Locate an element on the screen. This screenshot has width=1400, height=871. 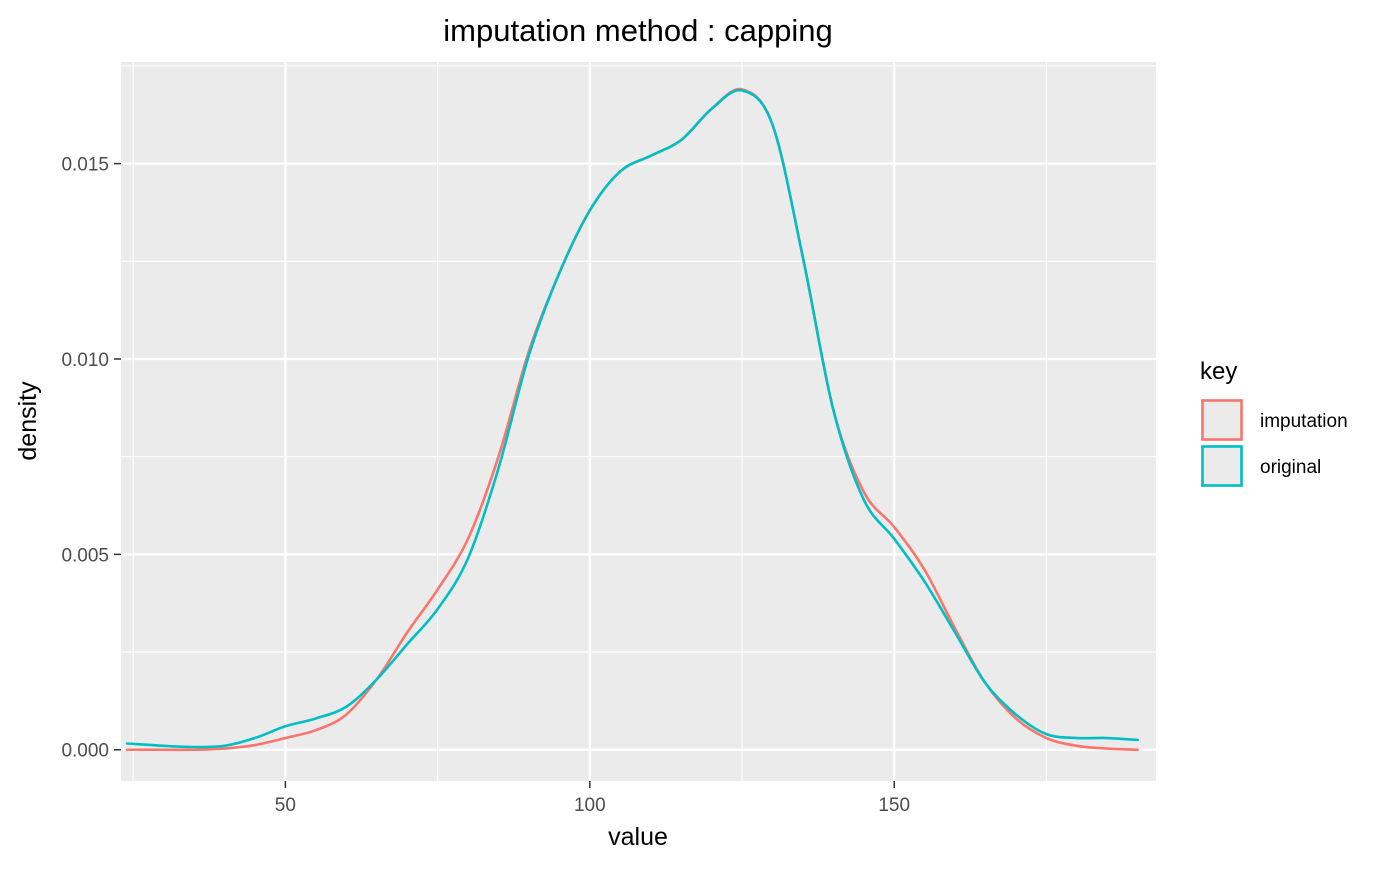
legend-items: imputation original is located at coordinates (1274, 443).